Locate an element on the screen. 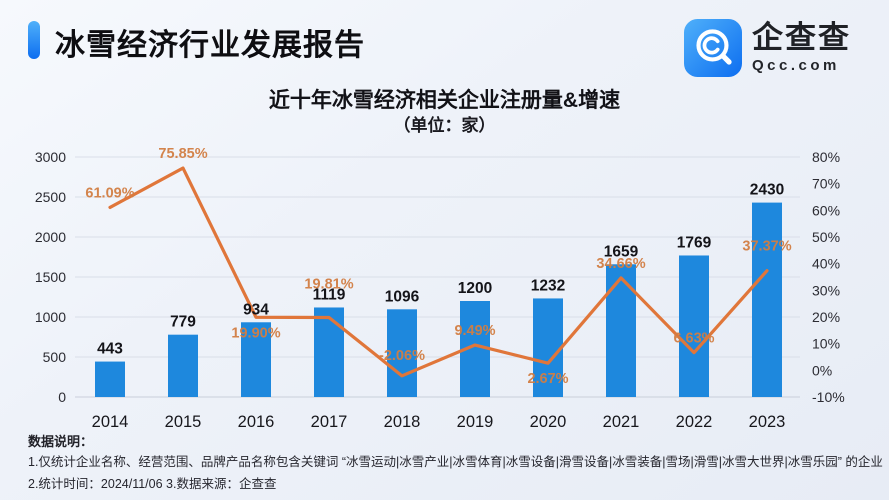 The width and height of the screenshot is (889, 500). growth-percent-label: 9.49% is located at coordinates (474, 331).